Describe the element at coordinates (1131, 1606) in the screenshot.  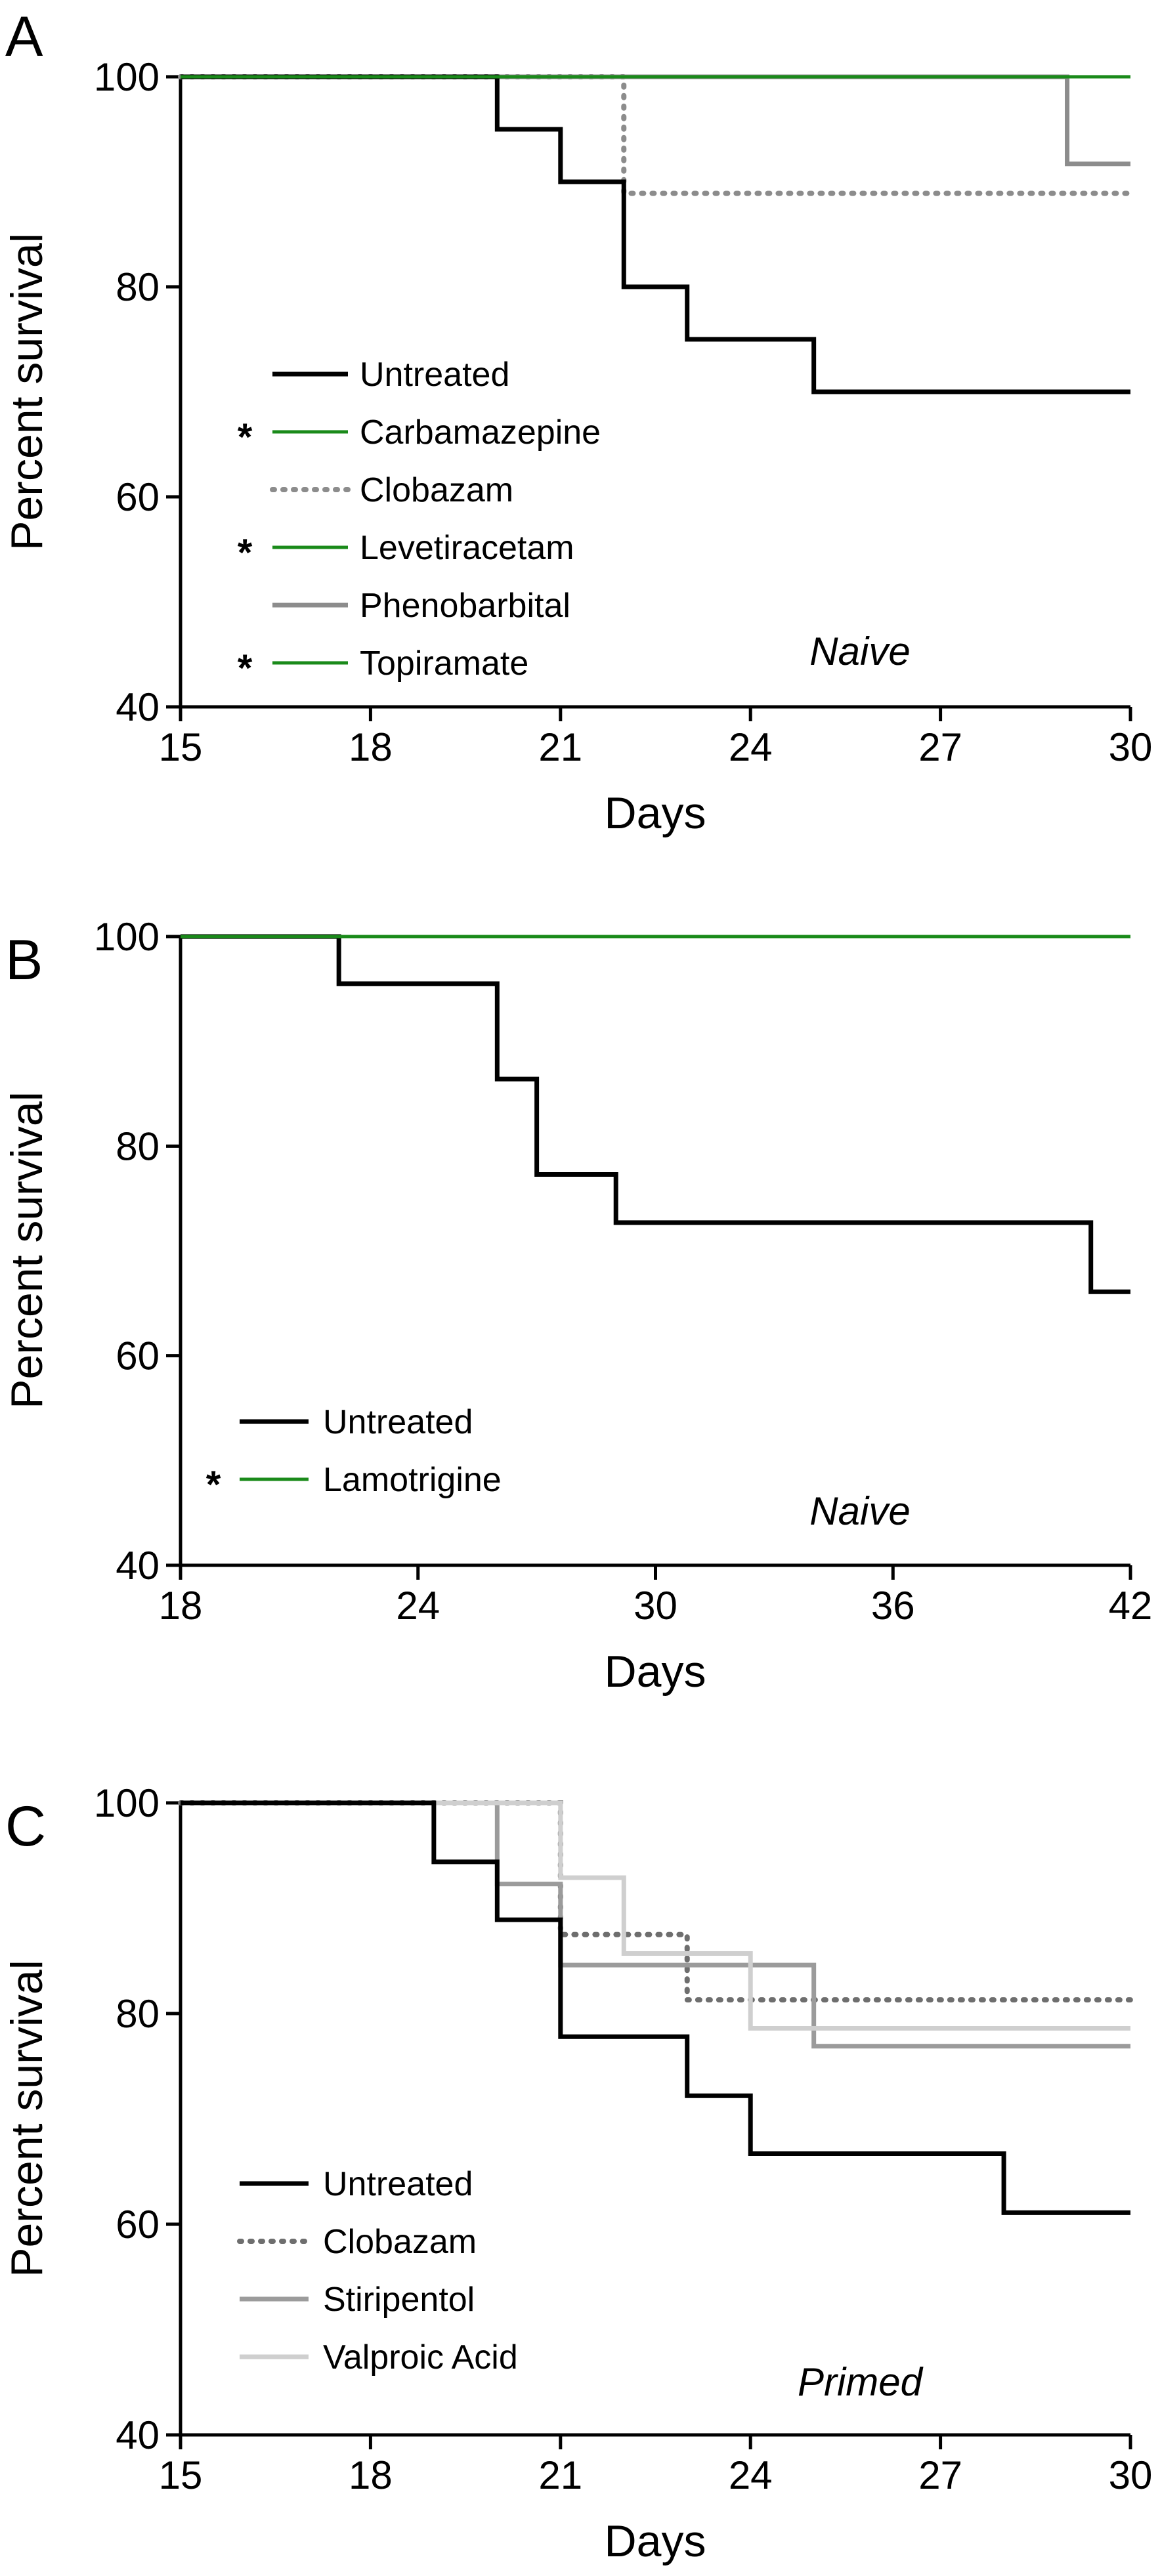
I see `x-tick-label: 42` at that location.